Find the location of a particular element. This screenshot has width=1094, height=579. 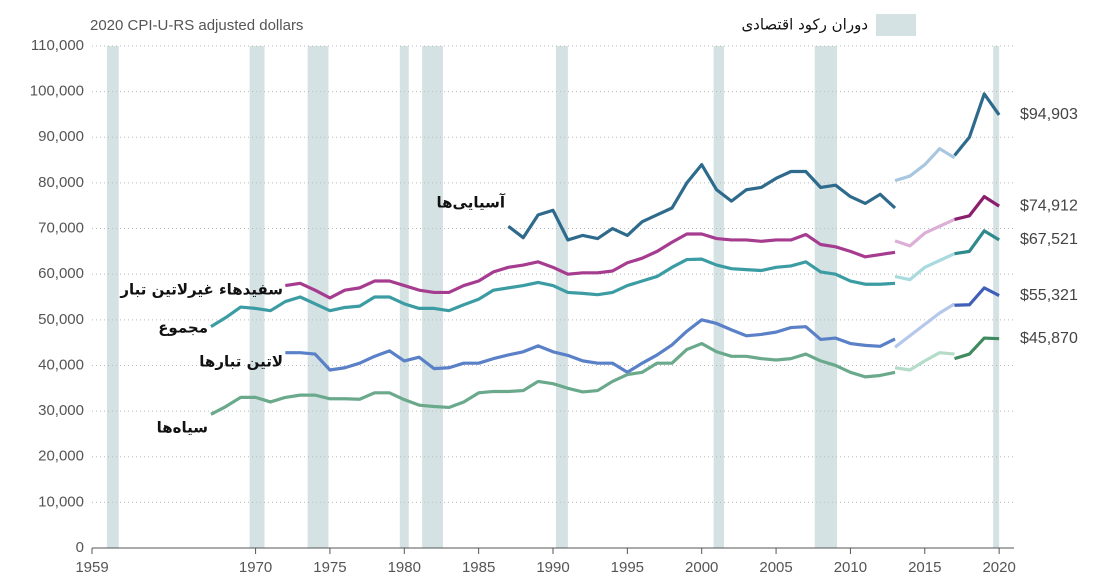

end-label: $45,870 is located at coordinates (1049, 338).